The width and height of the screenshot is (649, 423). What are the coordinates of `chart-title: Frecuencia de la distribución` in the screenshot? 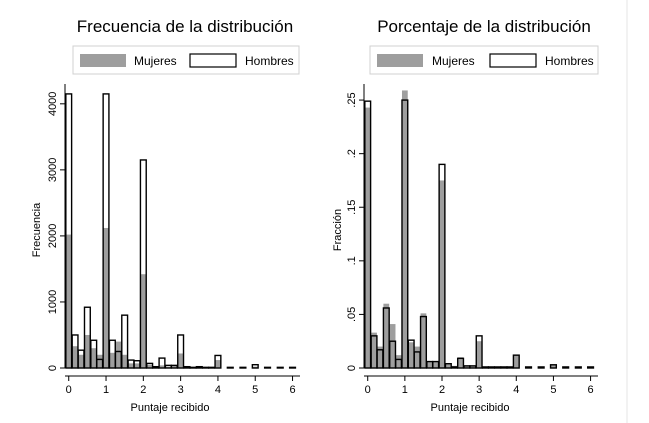 It's located at (185, 26).